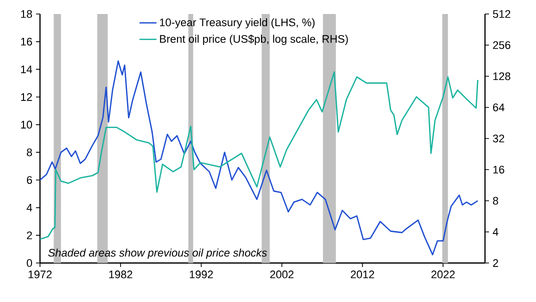 The width and height of the screenshot is (536, 302). Describe the element at coordinates (495, 200) in the screenshot. I see `y2-tick-label: 8` at that location.